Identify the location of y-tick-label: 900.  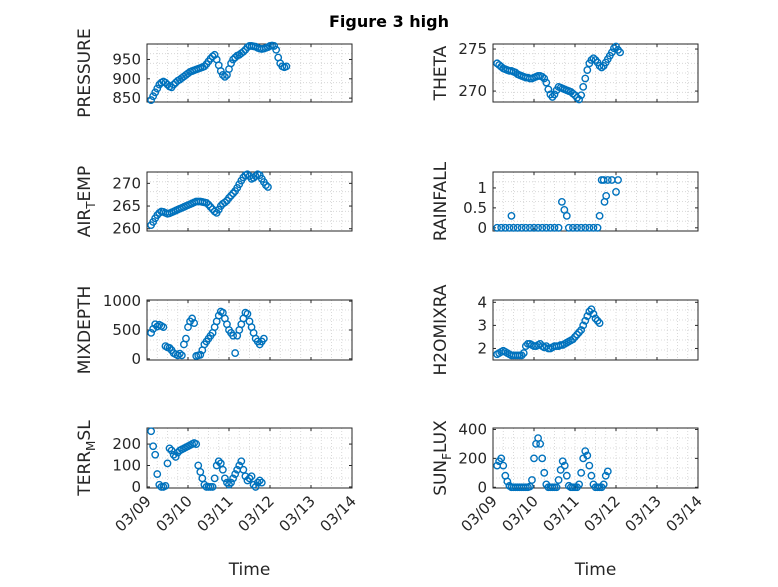
(126, 79).